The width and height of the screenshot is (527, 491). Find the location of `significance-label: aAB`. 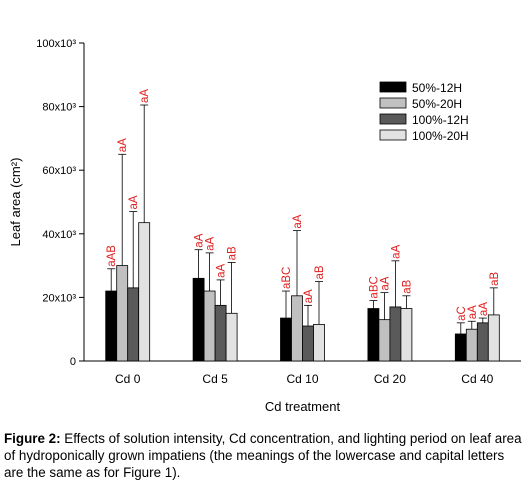

significance-label: aAB is located at coordinates (112, 256).